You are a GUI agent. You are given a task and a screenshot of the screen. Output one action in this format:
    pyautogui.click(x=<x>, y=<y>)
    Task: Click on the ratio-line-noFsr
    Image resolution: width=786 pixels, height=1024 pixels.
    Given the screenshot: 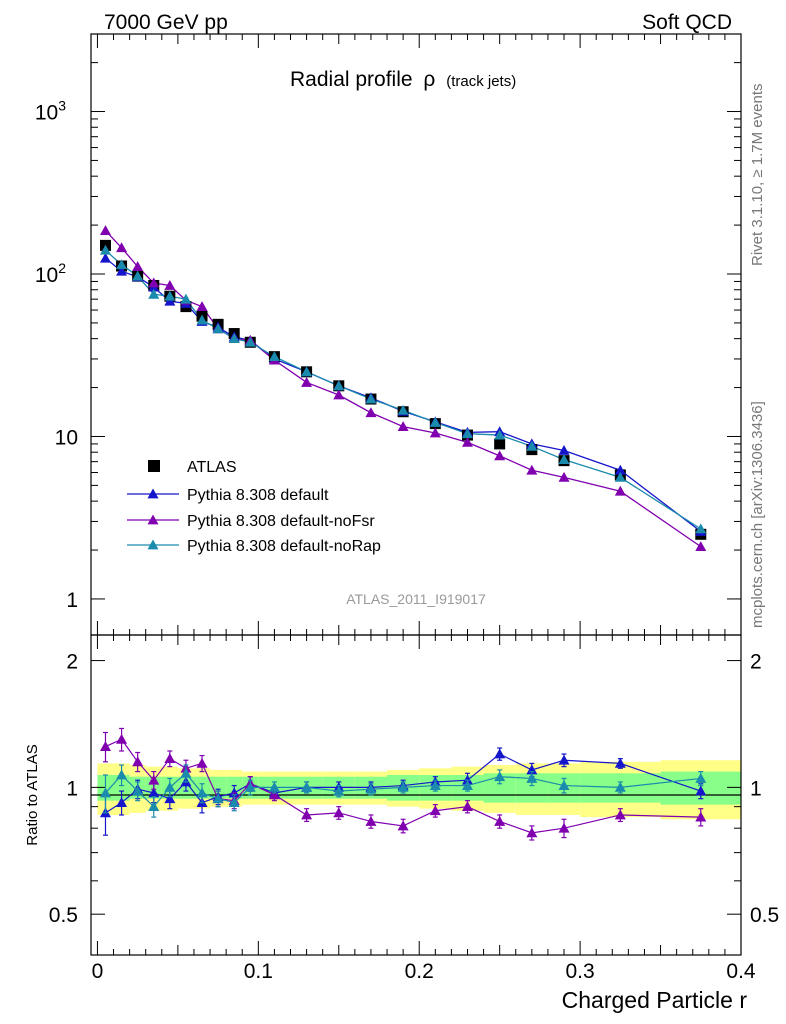 What is the action you would take?
    pyautogui.click(x=403, y=786)
    